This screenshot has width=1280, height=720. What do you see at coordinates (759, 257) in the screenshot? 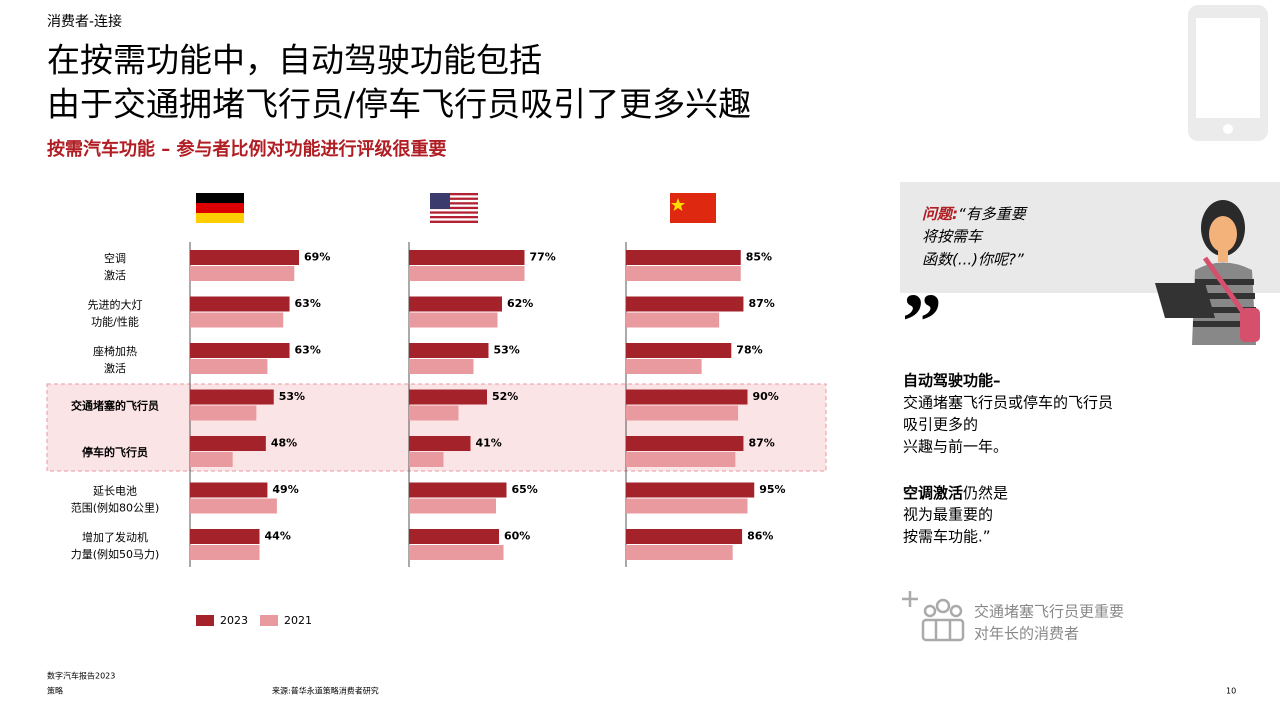
I see `value-label: 85%` at bounding box center [759, 257].